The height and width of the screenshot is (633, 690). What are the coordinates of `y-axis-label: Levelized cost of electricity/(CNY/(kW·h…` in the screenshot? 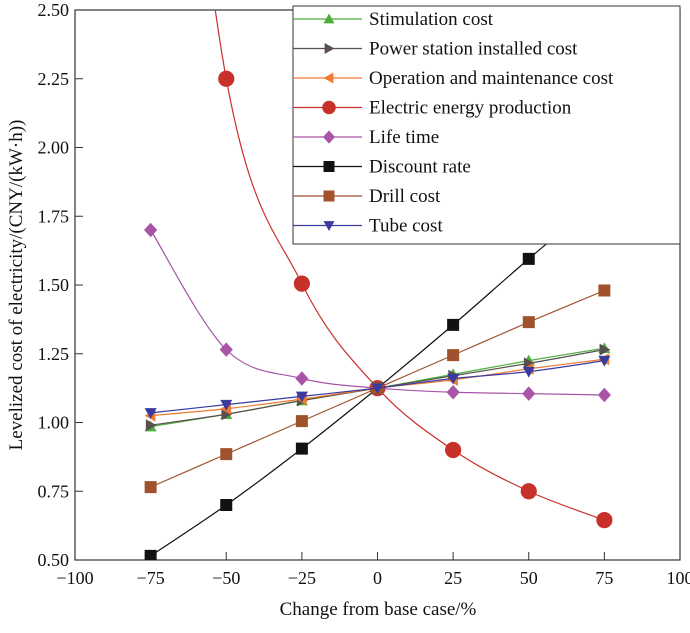 It's located at (16, 285).